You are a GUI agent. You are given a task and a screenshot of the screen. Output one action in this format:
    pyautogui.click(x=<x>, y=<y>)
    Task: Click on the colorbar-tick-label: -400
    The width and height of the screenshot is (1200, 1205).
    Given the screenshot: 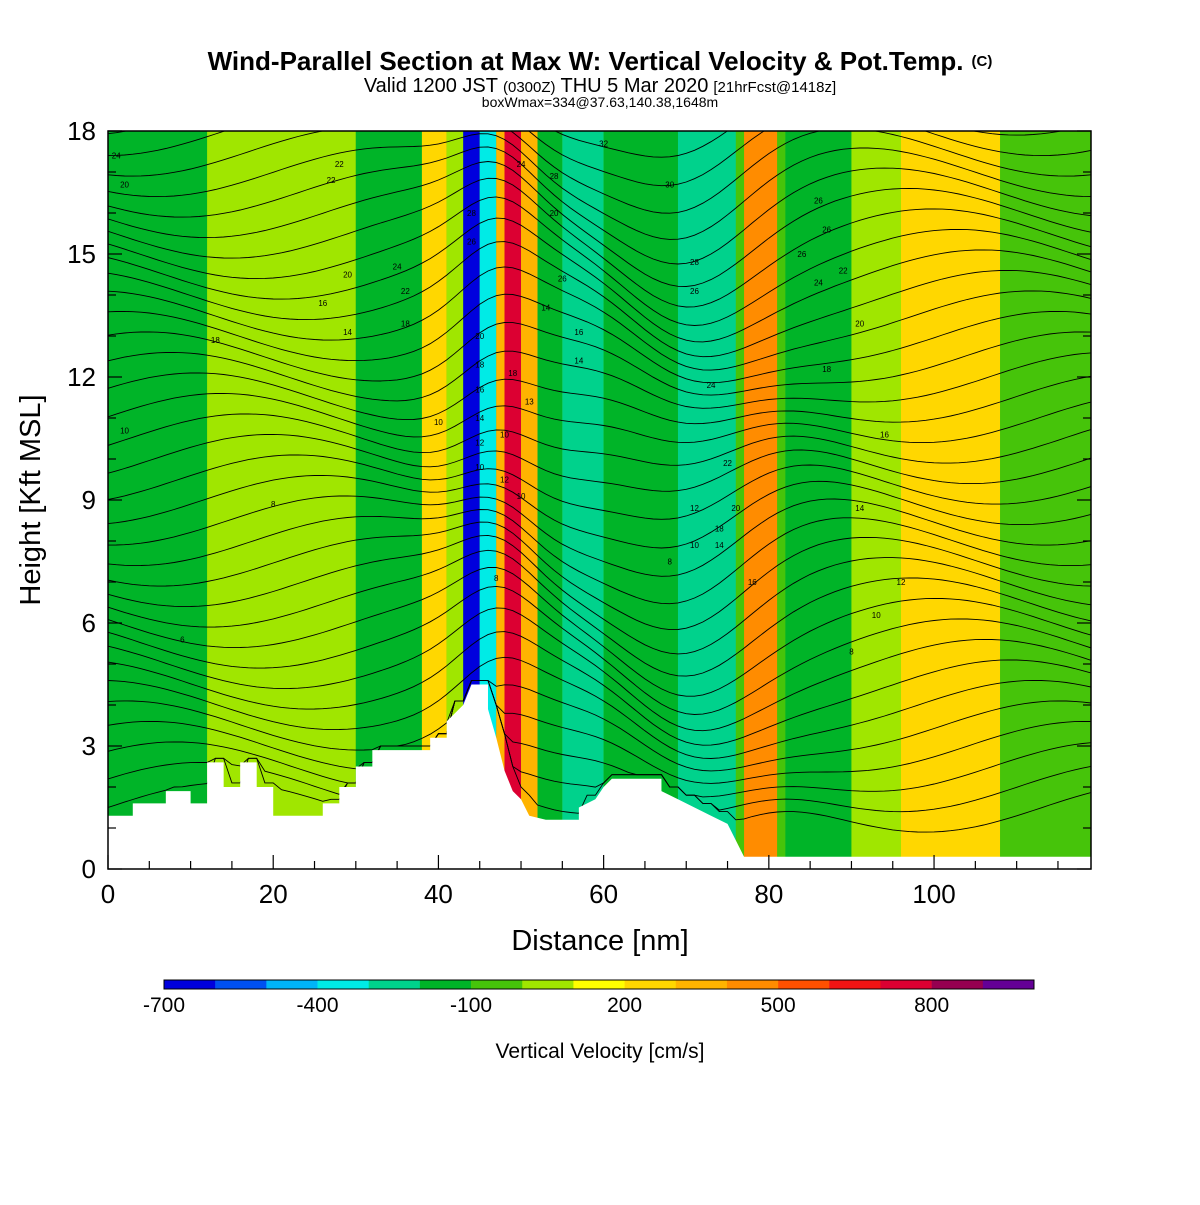 What is the action you would take?
    pyautogui.click(x=318, y=1005)
    